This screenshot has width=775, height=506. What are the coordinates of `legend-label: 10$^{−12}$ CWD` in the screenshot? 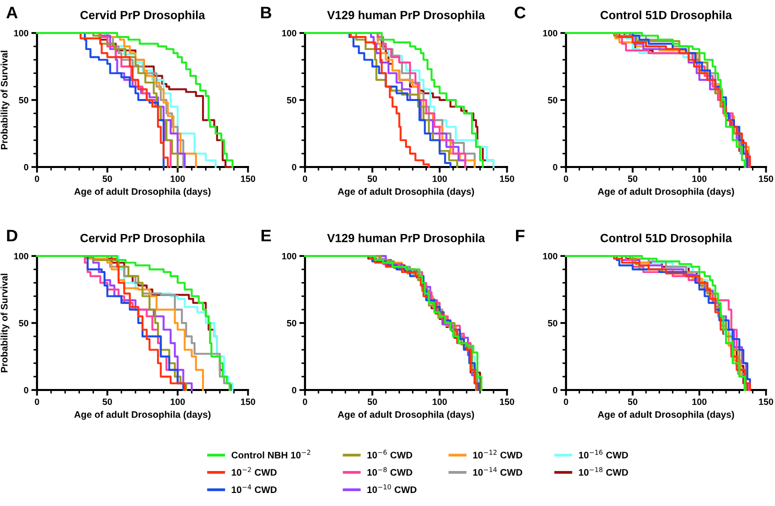 It's located at (497, 454).